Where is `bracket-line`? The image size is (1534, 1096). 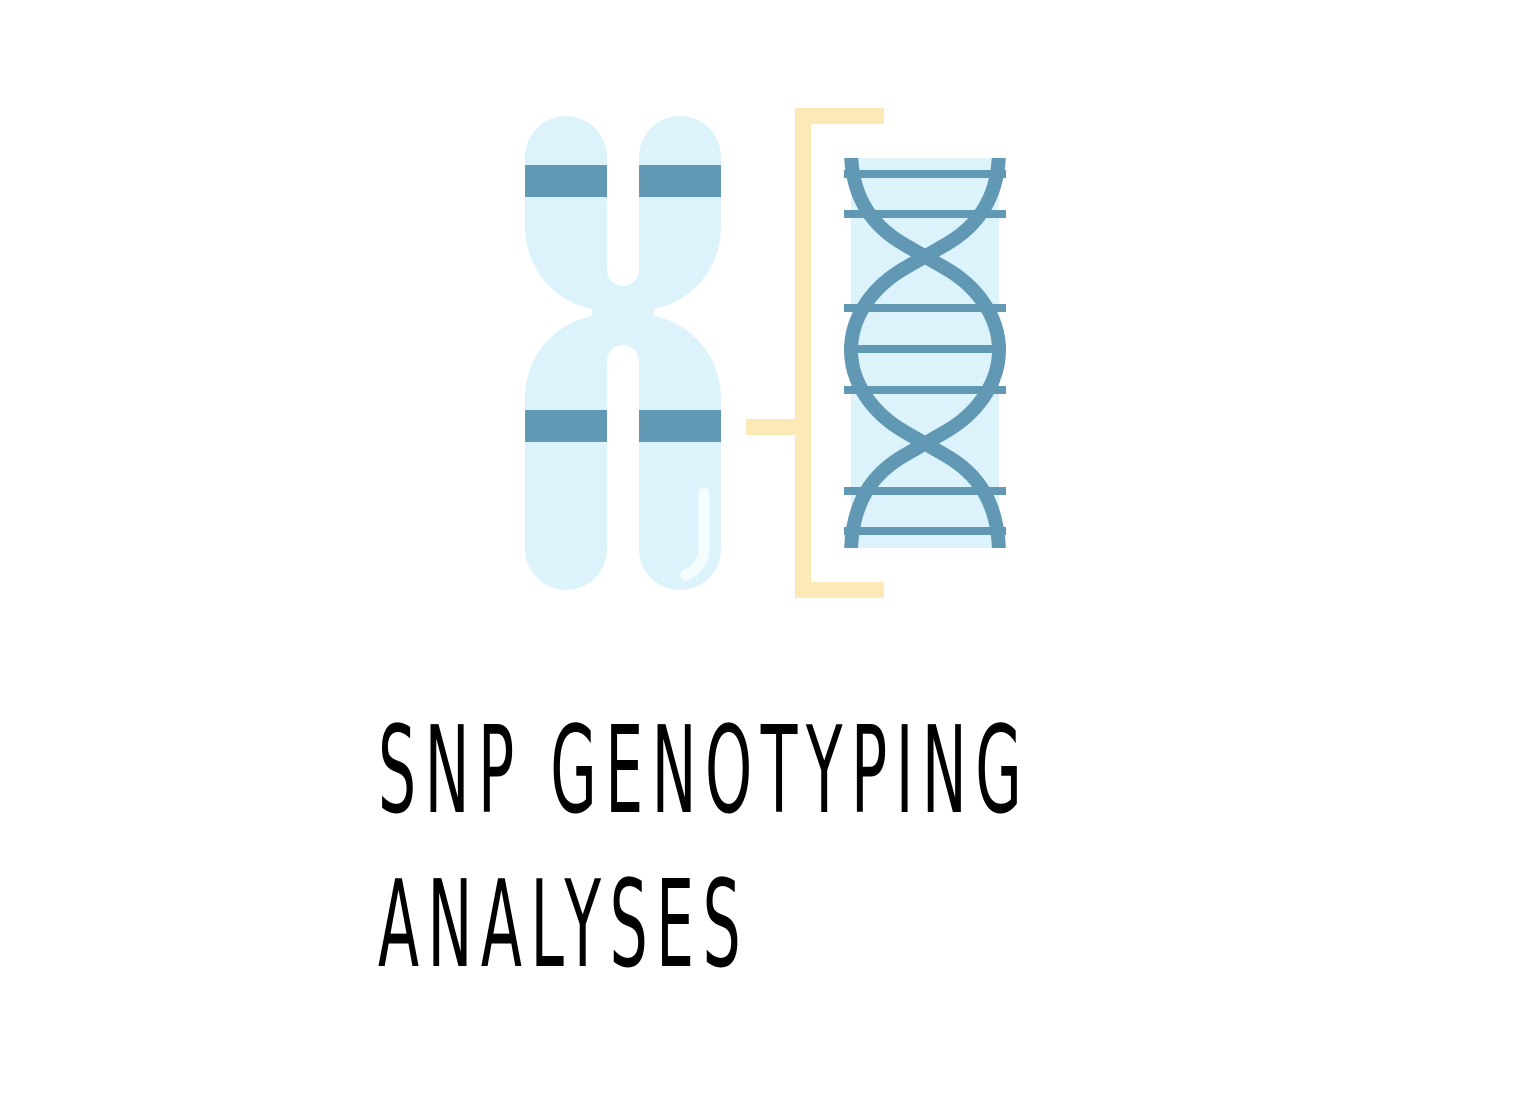 bracket-line is located at coordinates (815, 353).